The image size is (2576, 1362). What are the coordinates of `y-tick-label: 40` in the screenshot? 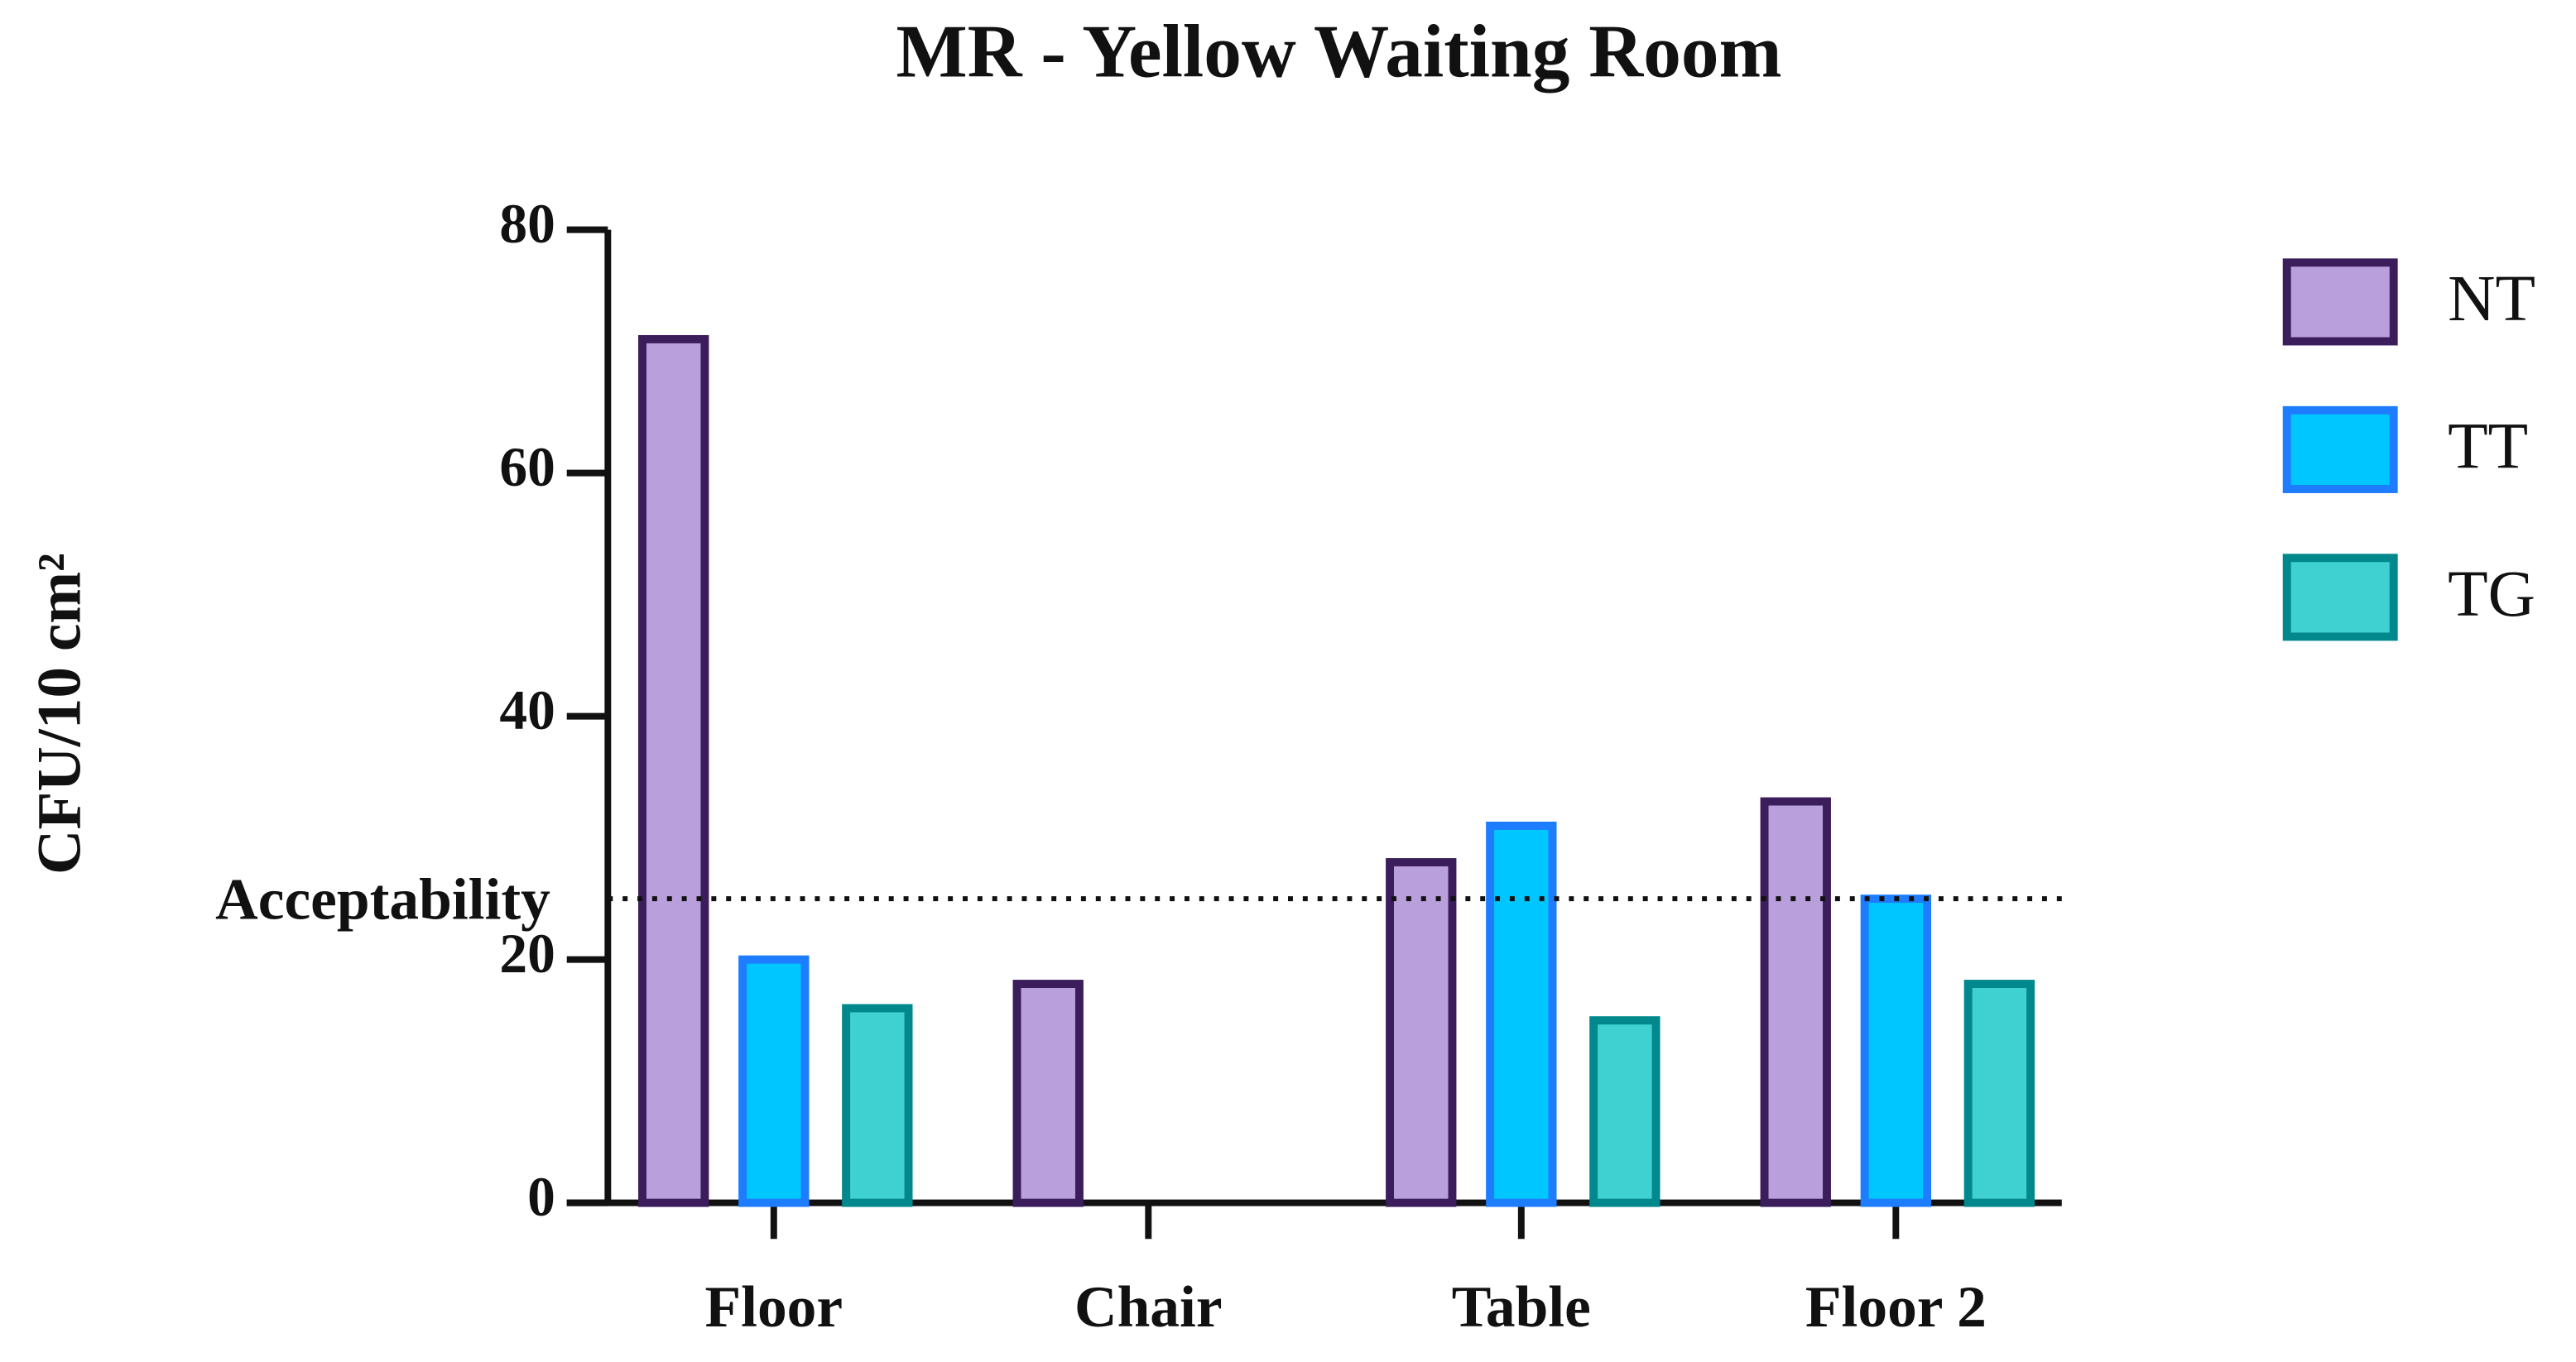 It's located at (527, 710).